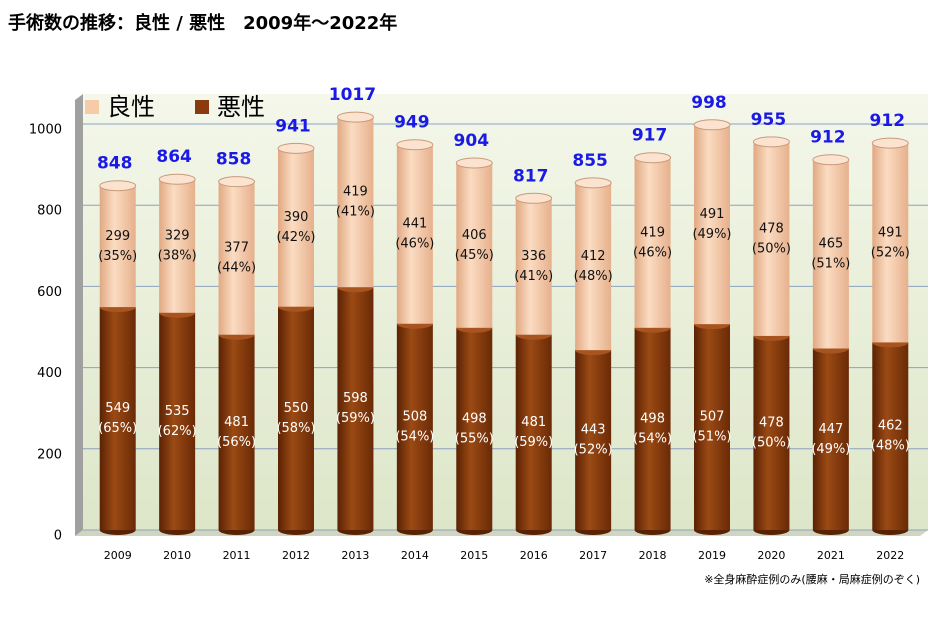  I want to click on y-tick-label: 0, so click(58, 536).